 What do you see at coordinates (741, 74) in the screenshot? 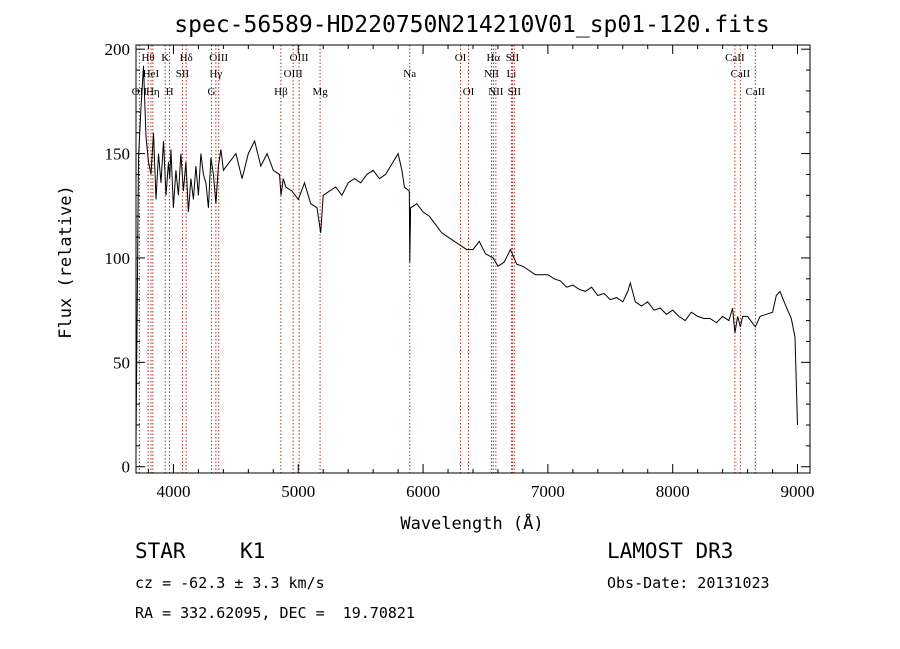
I see `marker-label-25: CaII` at bounding box center [741, 74].